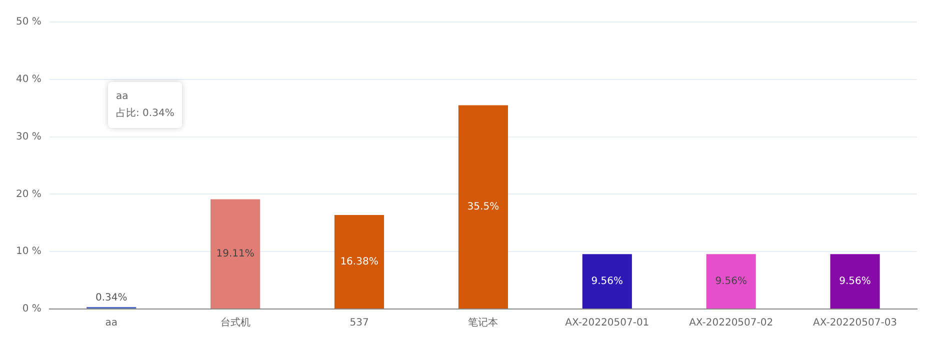 The image size is (945, 340). What do you see at coordinates (145, 113) in the screenshot?
I see `annotation: 占比: 0.34%` at bounding box center [145, 113].